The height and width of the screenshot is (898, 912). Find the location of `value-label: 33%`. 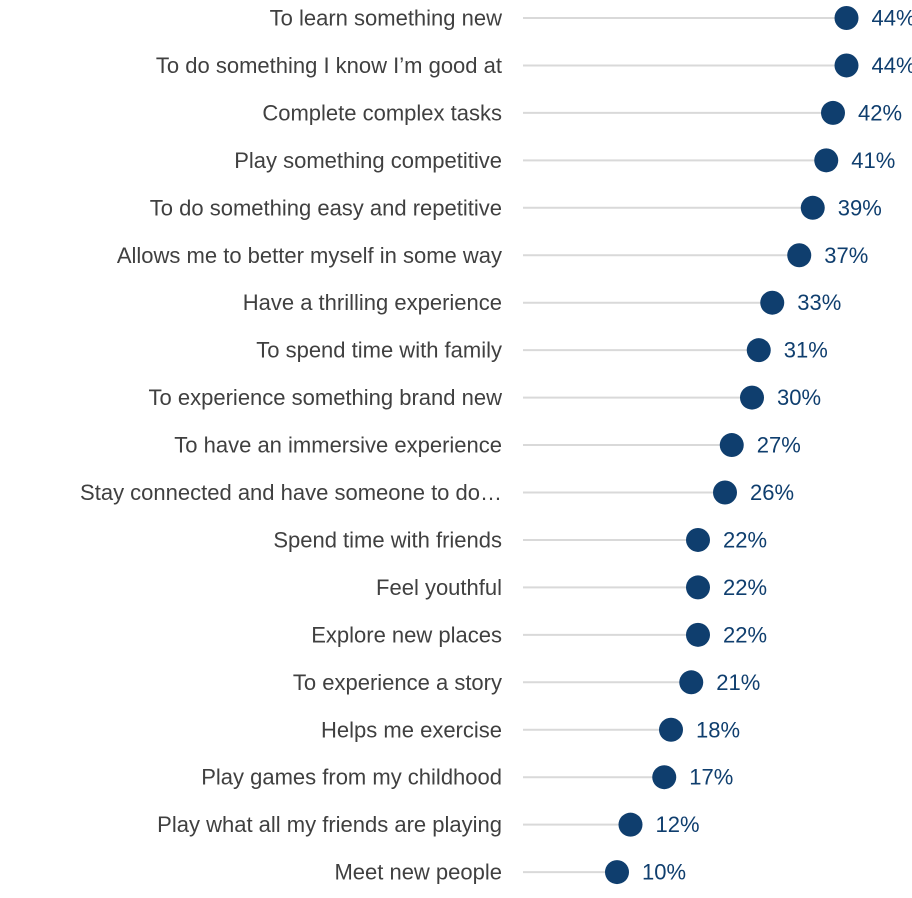

value-label: 33% is located at coordinates (819, 302).